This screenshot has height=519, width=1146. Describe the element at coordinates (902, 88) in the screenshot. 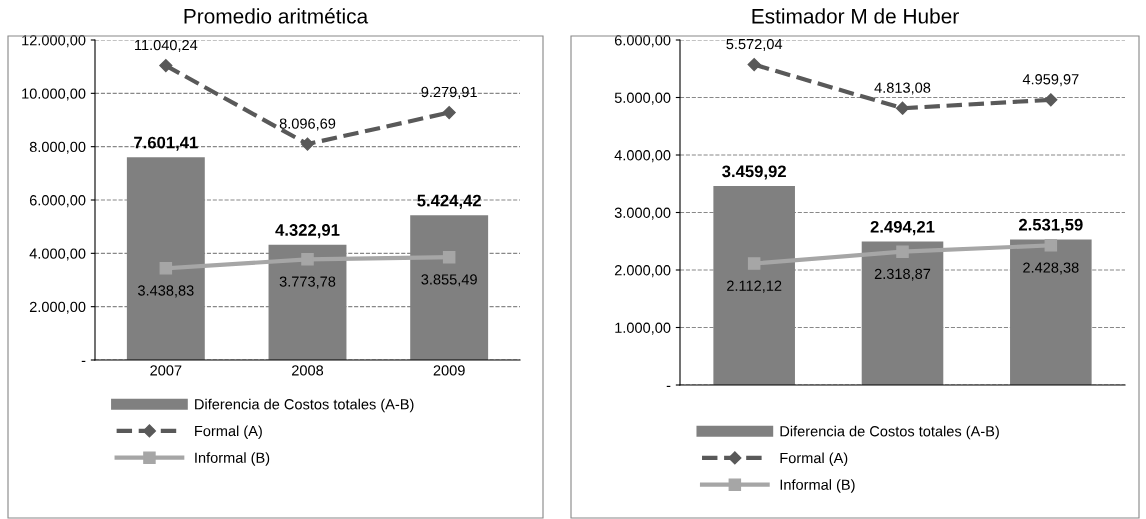

I see `data-label: 4.813,08` at that location.